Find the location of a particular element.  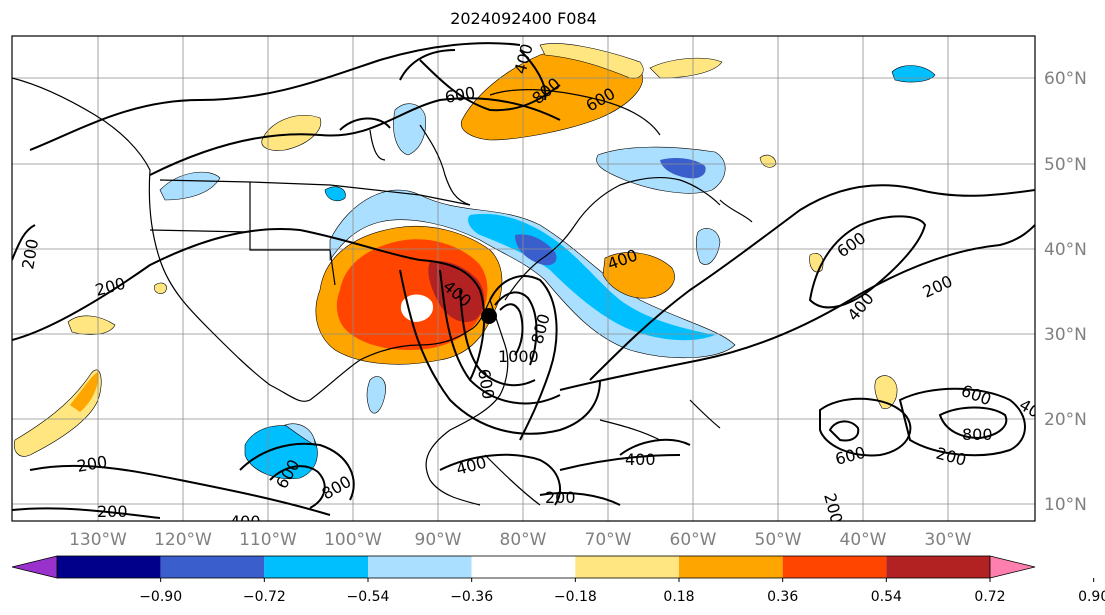

colorbar-segments is located at coordinates (523, 567).